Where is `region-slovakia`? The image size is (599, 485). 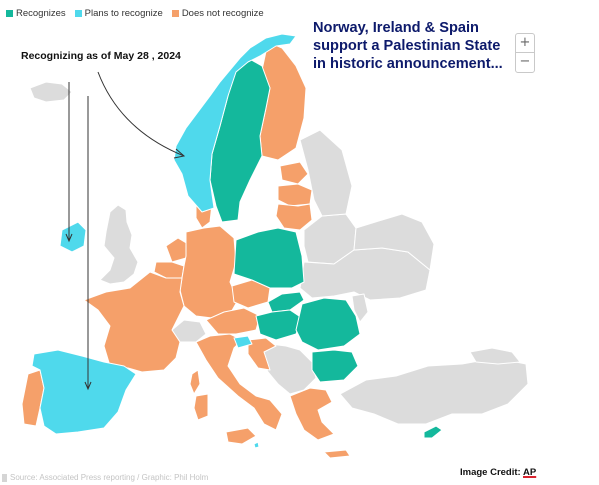 region-slovakia is located at coordinates (286, 302).